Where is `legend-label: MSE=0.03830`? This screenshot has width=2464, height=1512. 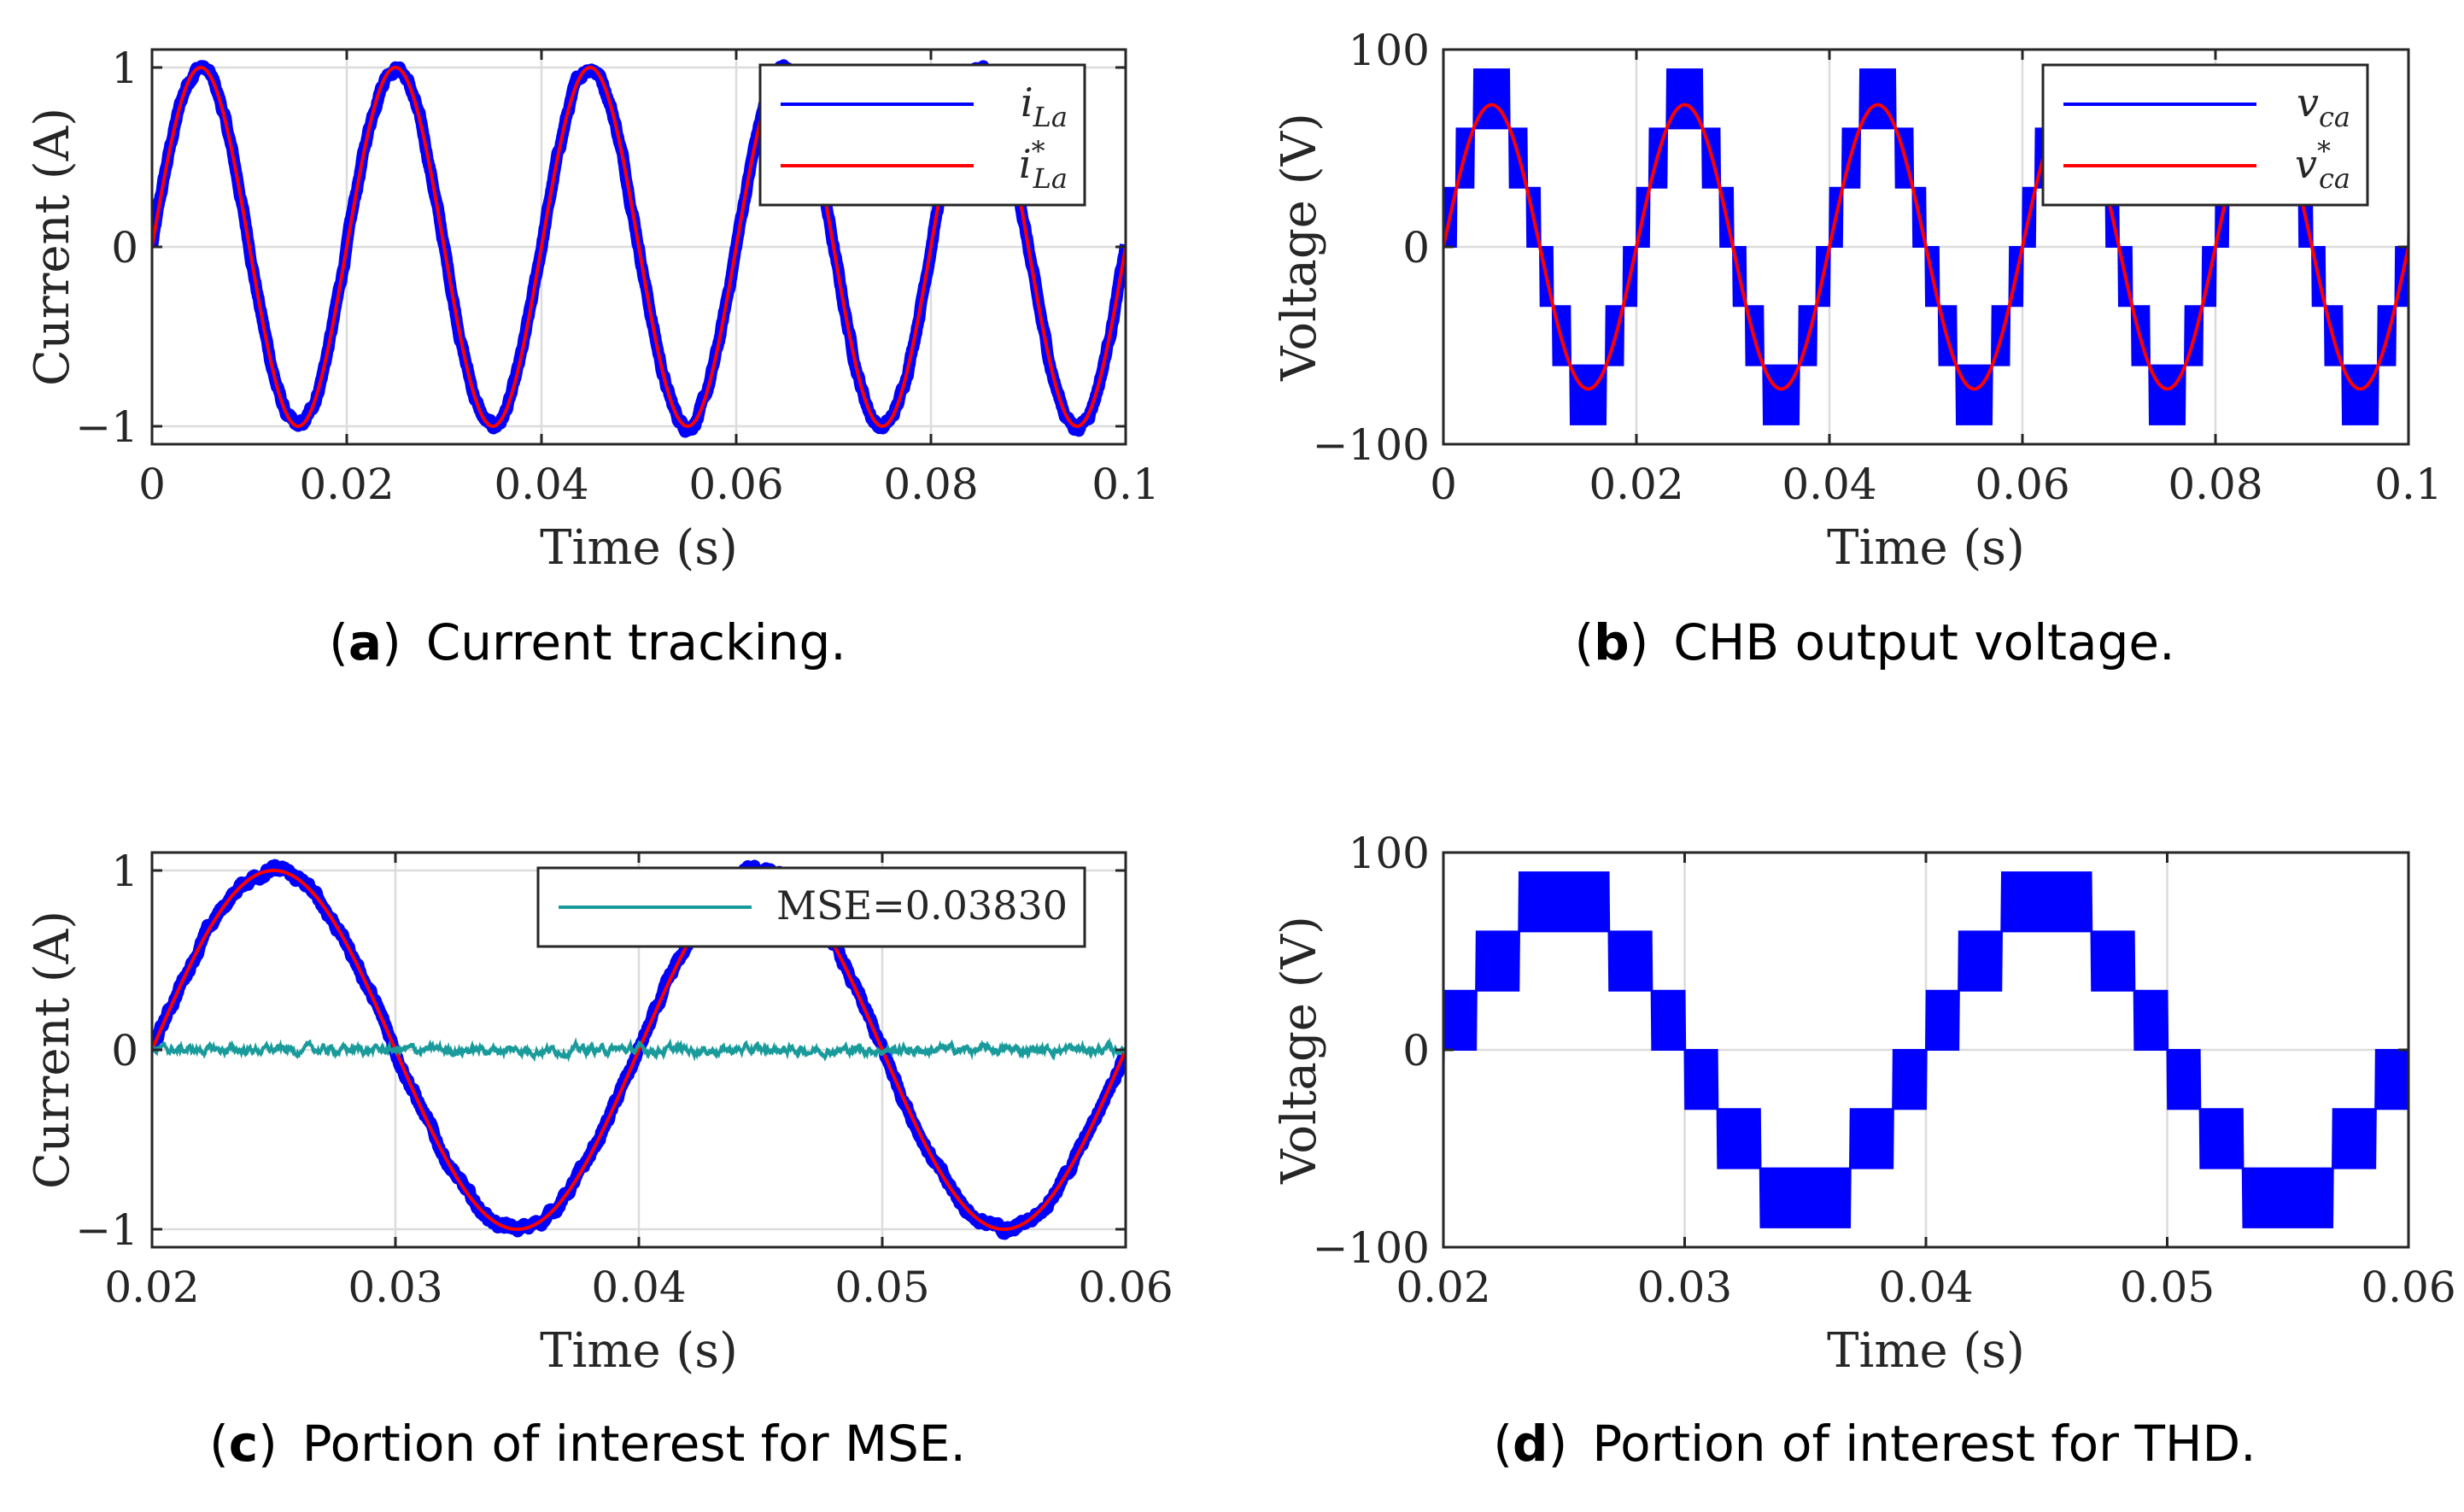 legend-label: MSE=0.03830 is located at coordinates (922, 905).